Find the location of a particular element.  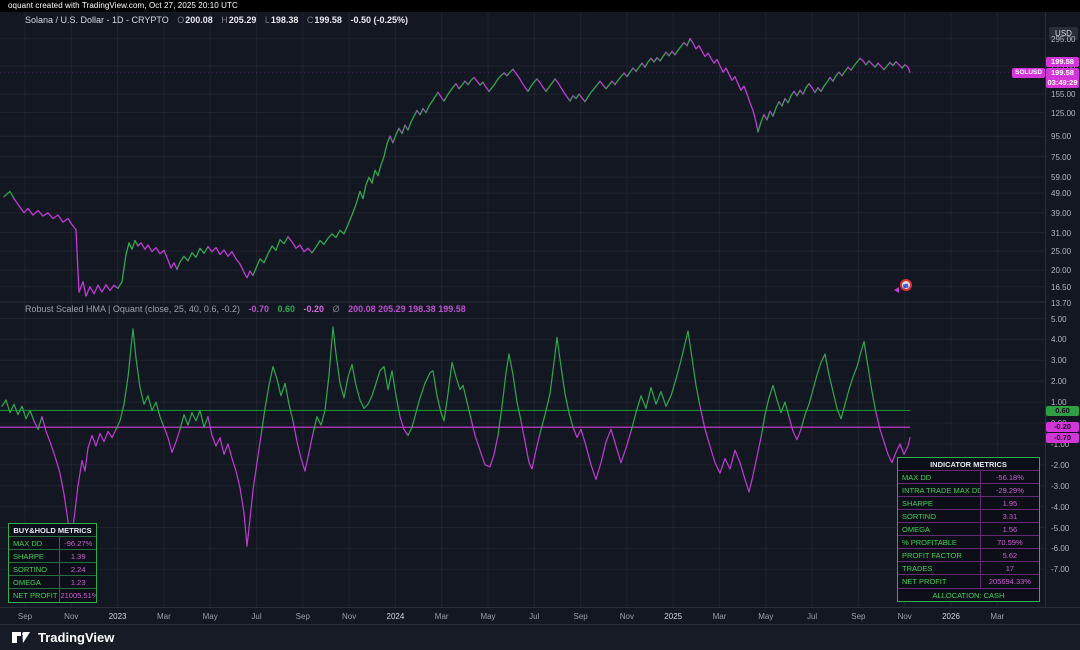

time-label: 2023 is located at coordinates (117, 616).